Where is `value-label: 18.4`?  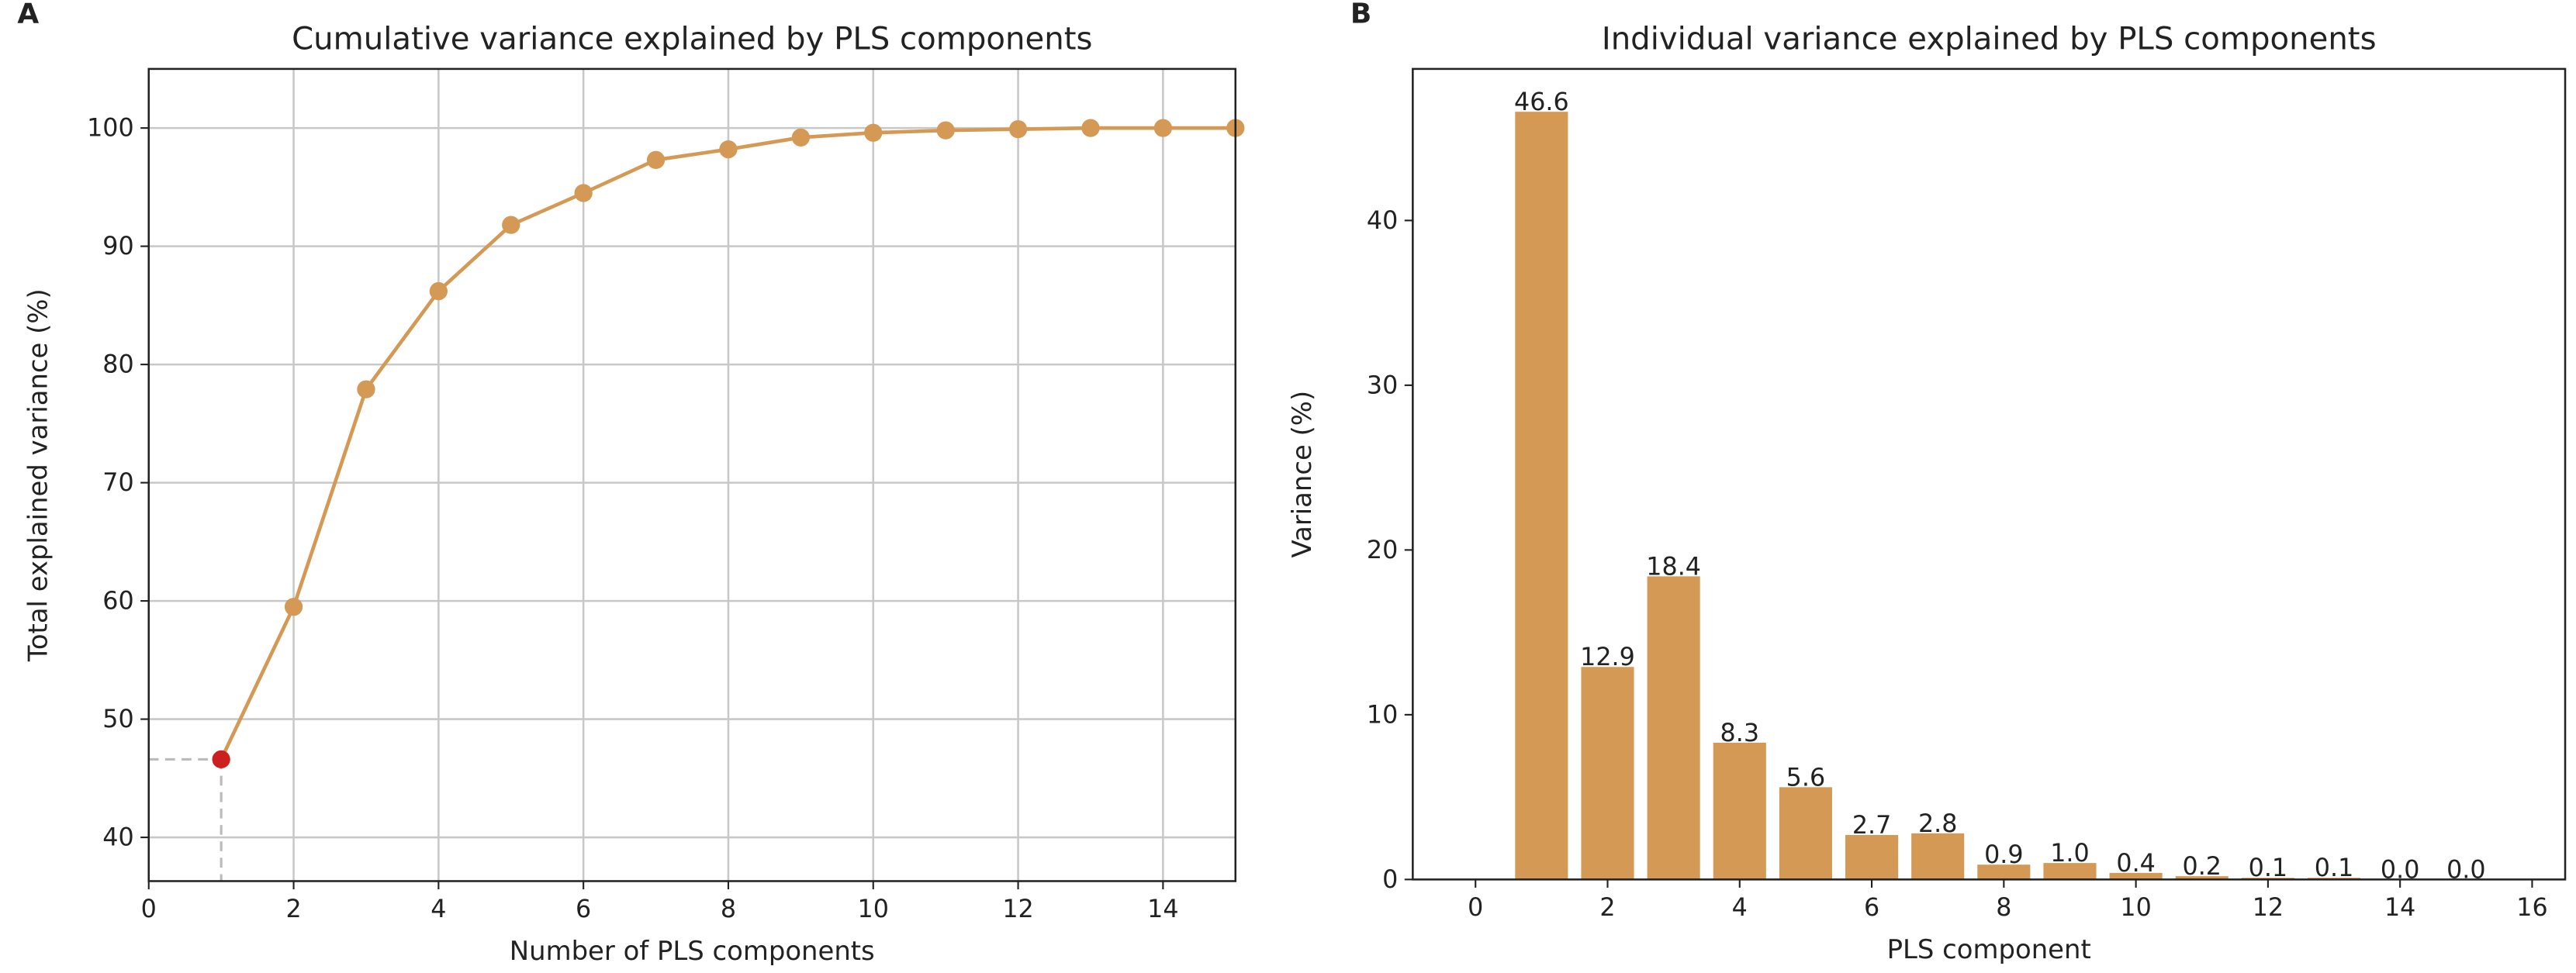 value-label: 18.4 is located at coordinates (1673, 567).